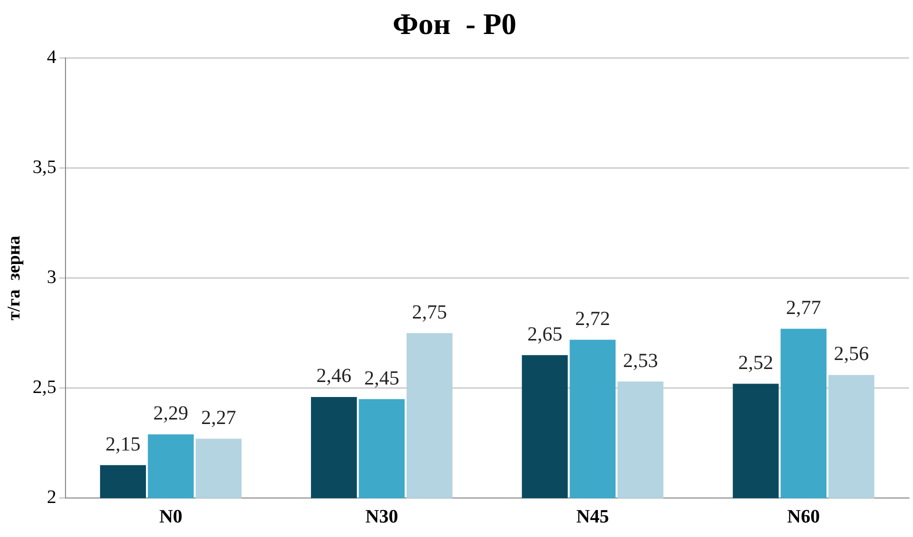  What do you see at coordinates (51, 277) in the screenshot?
I see `y-tick-label: 3` at bounding box center [51, 277].